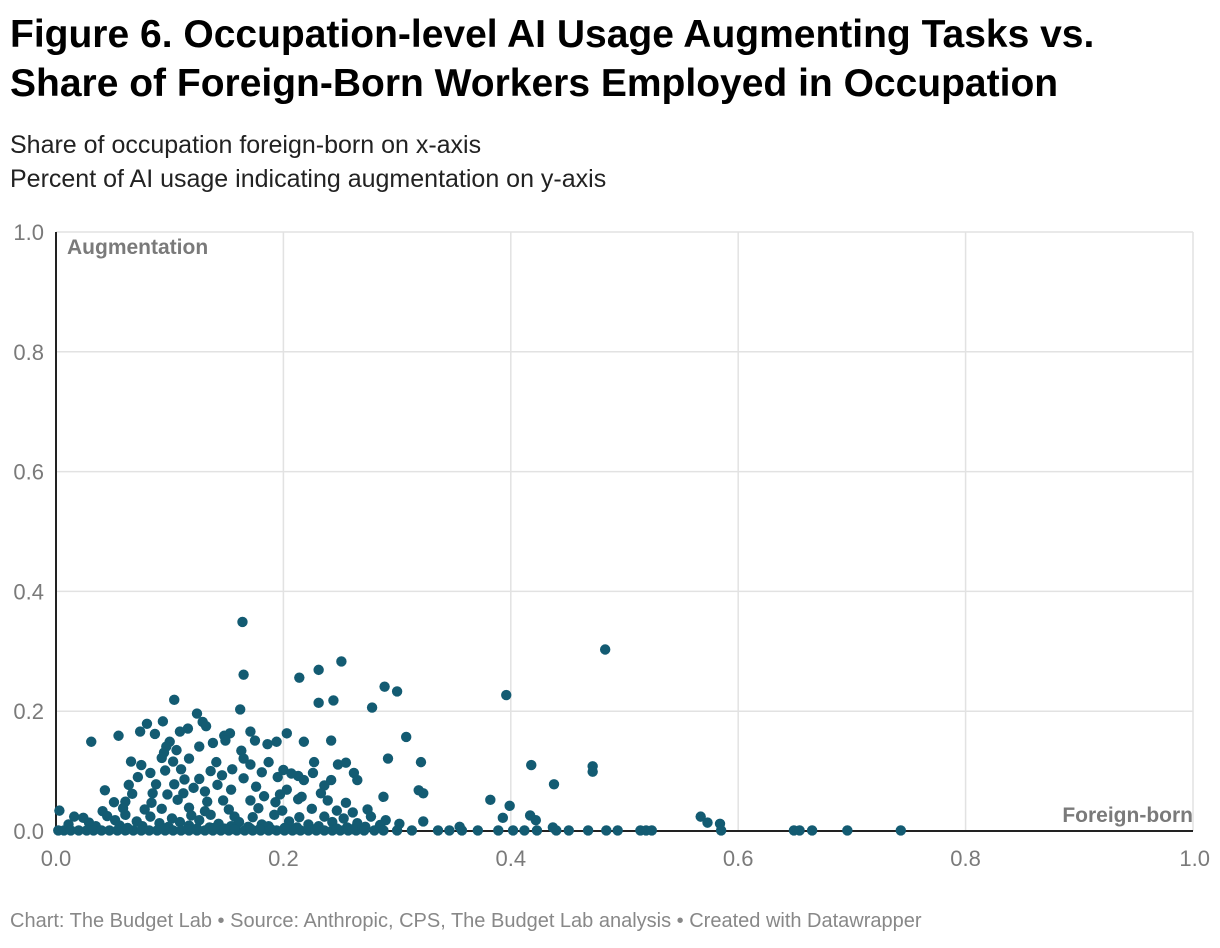 This screenshot has width=1220, height=948. What do you see at coordinates (28, 711) in the screenshot?
I see `y-tick-label: 0.2` at bounding box center [28, 711].